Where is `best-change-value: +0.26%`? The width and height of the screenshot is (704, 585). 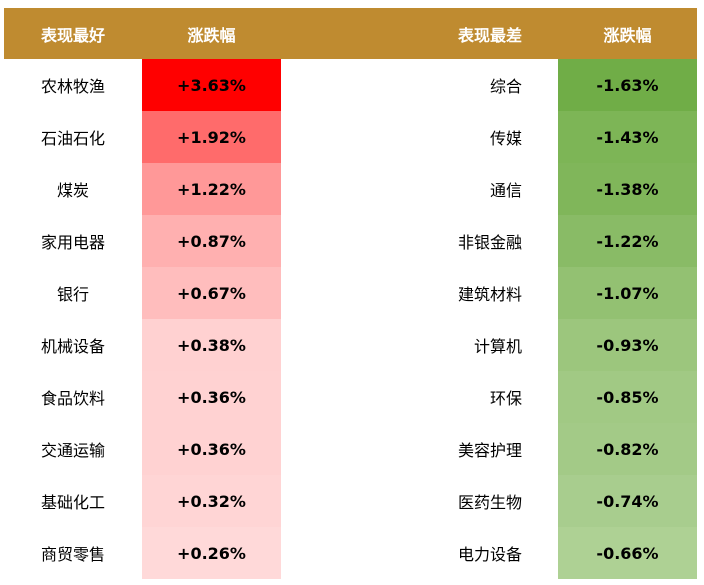
best-change-value: +0.26% is located at coordinates (211, 553).